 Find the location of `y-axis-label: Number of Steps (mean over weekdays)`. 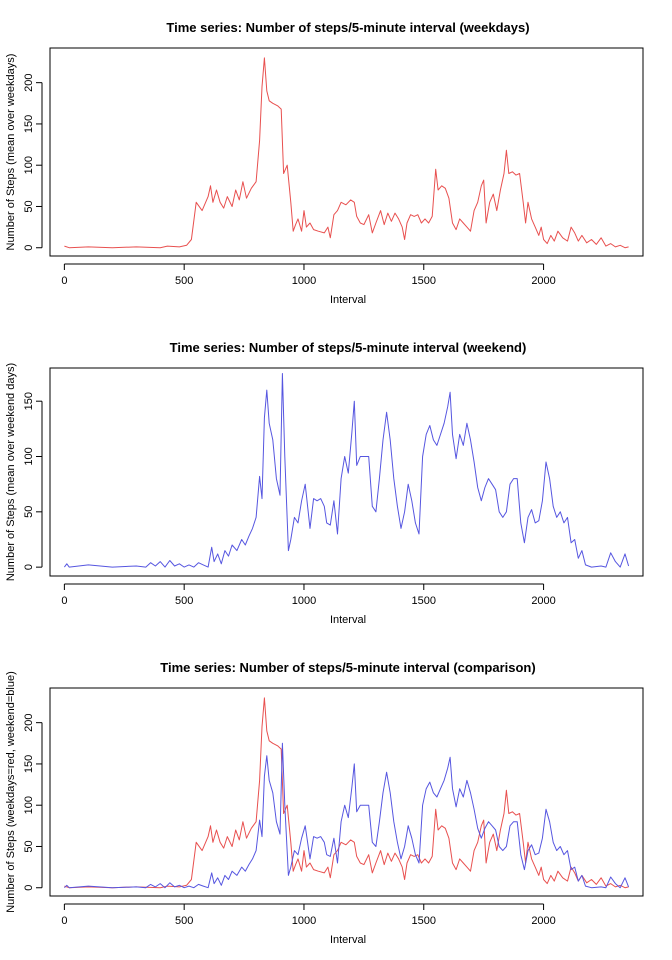

y-axis-label: Number of Steps (mean over weekdays) is located at coordinates (11, 152).